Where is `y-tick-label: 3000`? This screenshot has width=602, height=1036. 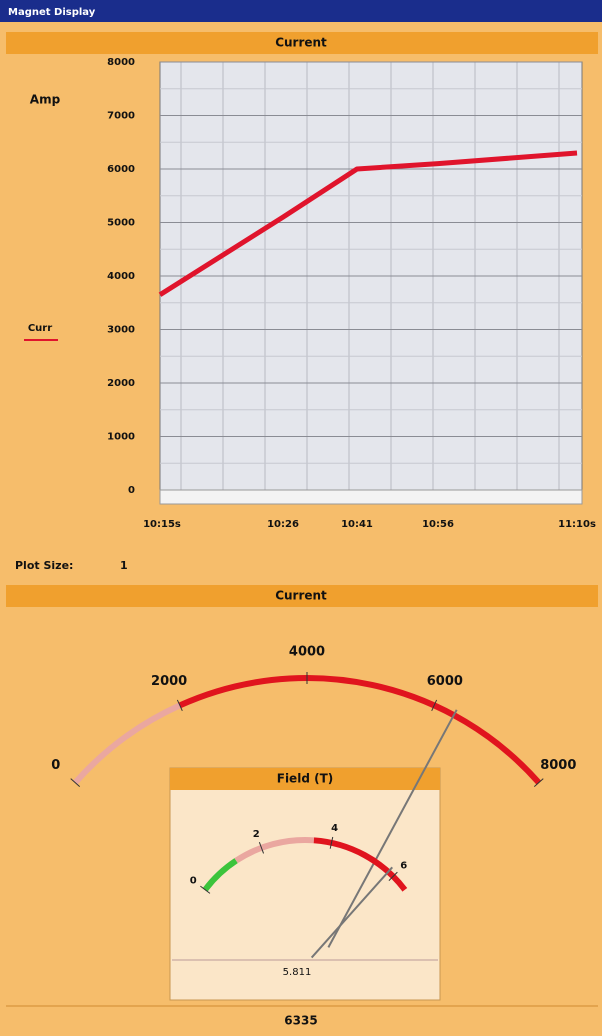 y-tick-label: 3000 is located at coordinates (121, 330).